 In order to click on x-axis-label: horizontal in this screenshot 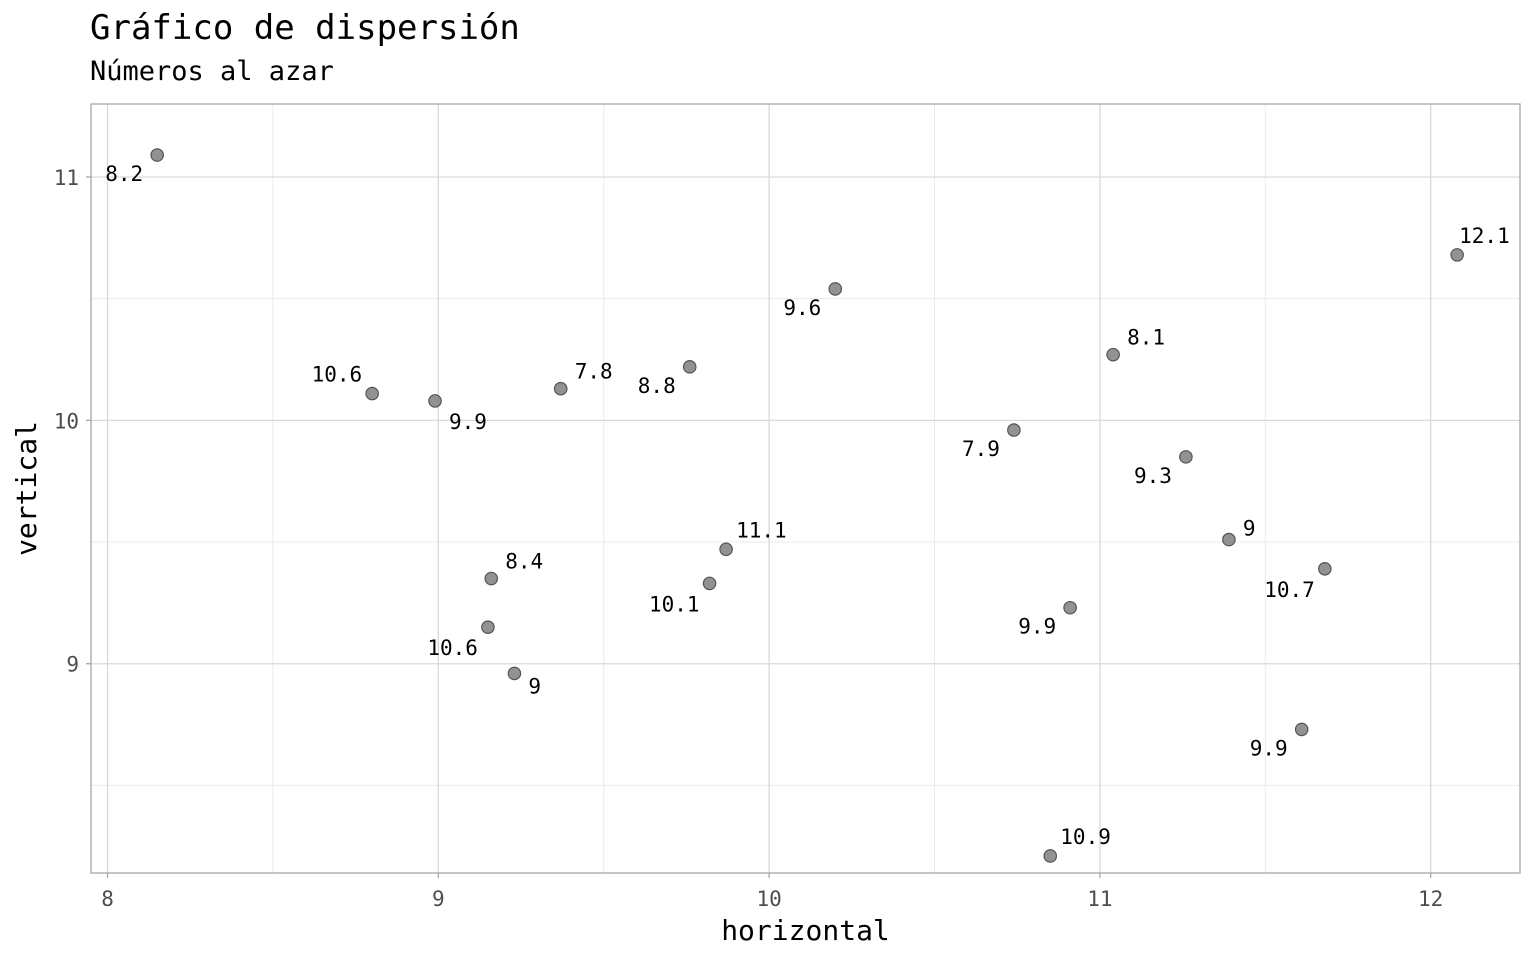, I will do `click(805, 930)`.